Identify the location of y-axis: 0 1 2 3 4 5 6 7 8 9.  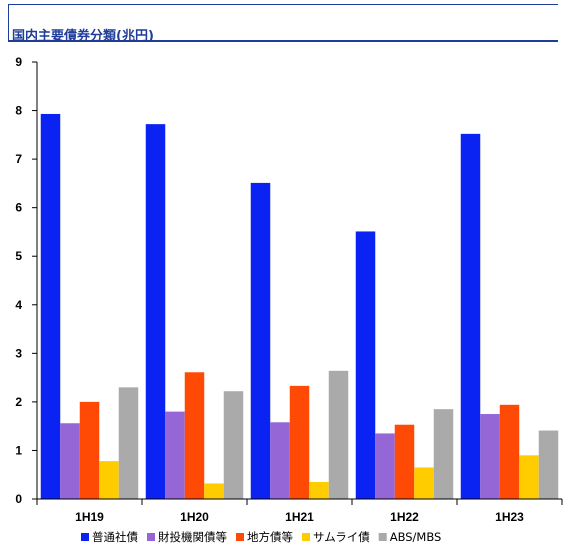
(26, 280).